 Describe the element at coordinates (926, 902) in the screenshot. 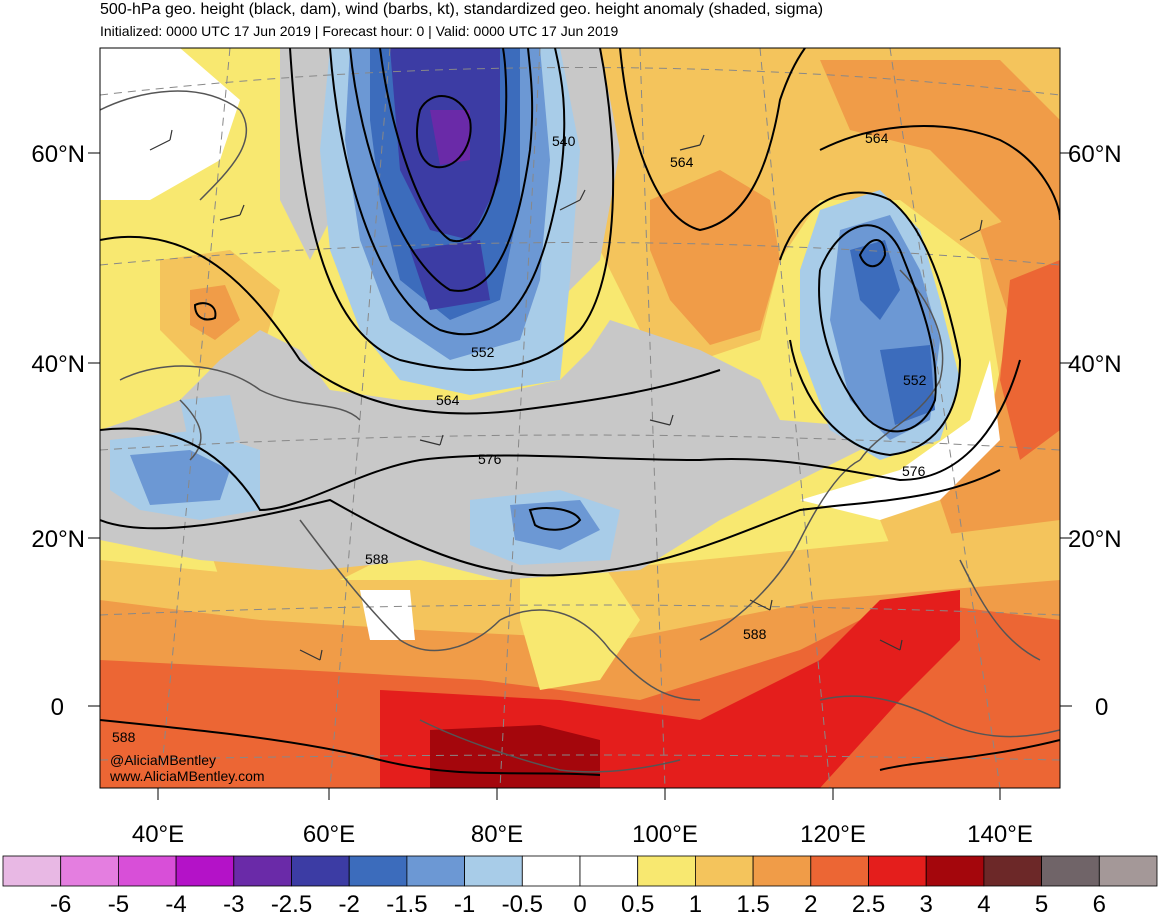

I see `colorbar-label: 3` at that location.